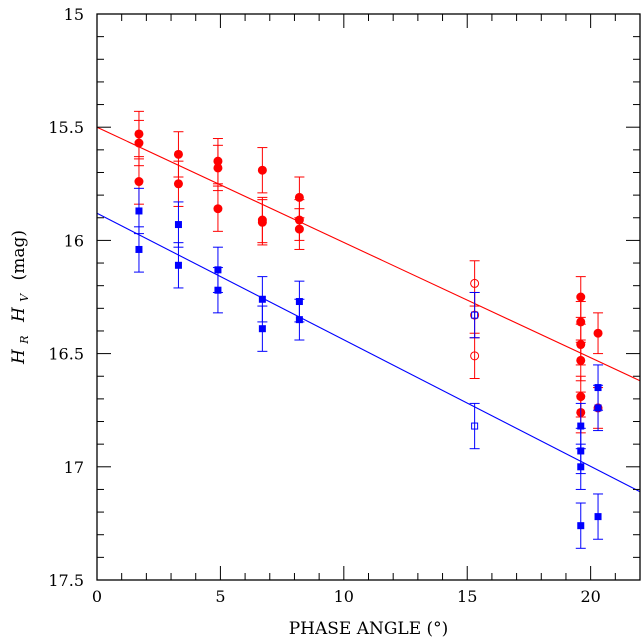 Image resolution: width=642 pixels, height=641 pixels. I want to click on y-label-unit: (mag), so click(19, 255).